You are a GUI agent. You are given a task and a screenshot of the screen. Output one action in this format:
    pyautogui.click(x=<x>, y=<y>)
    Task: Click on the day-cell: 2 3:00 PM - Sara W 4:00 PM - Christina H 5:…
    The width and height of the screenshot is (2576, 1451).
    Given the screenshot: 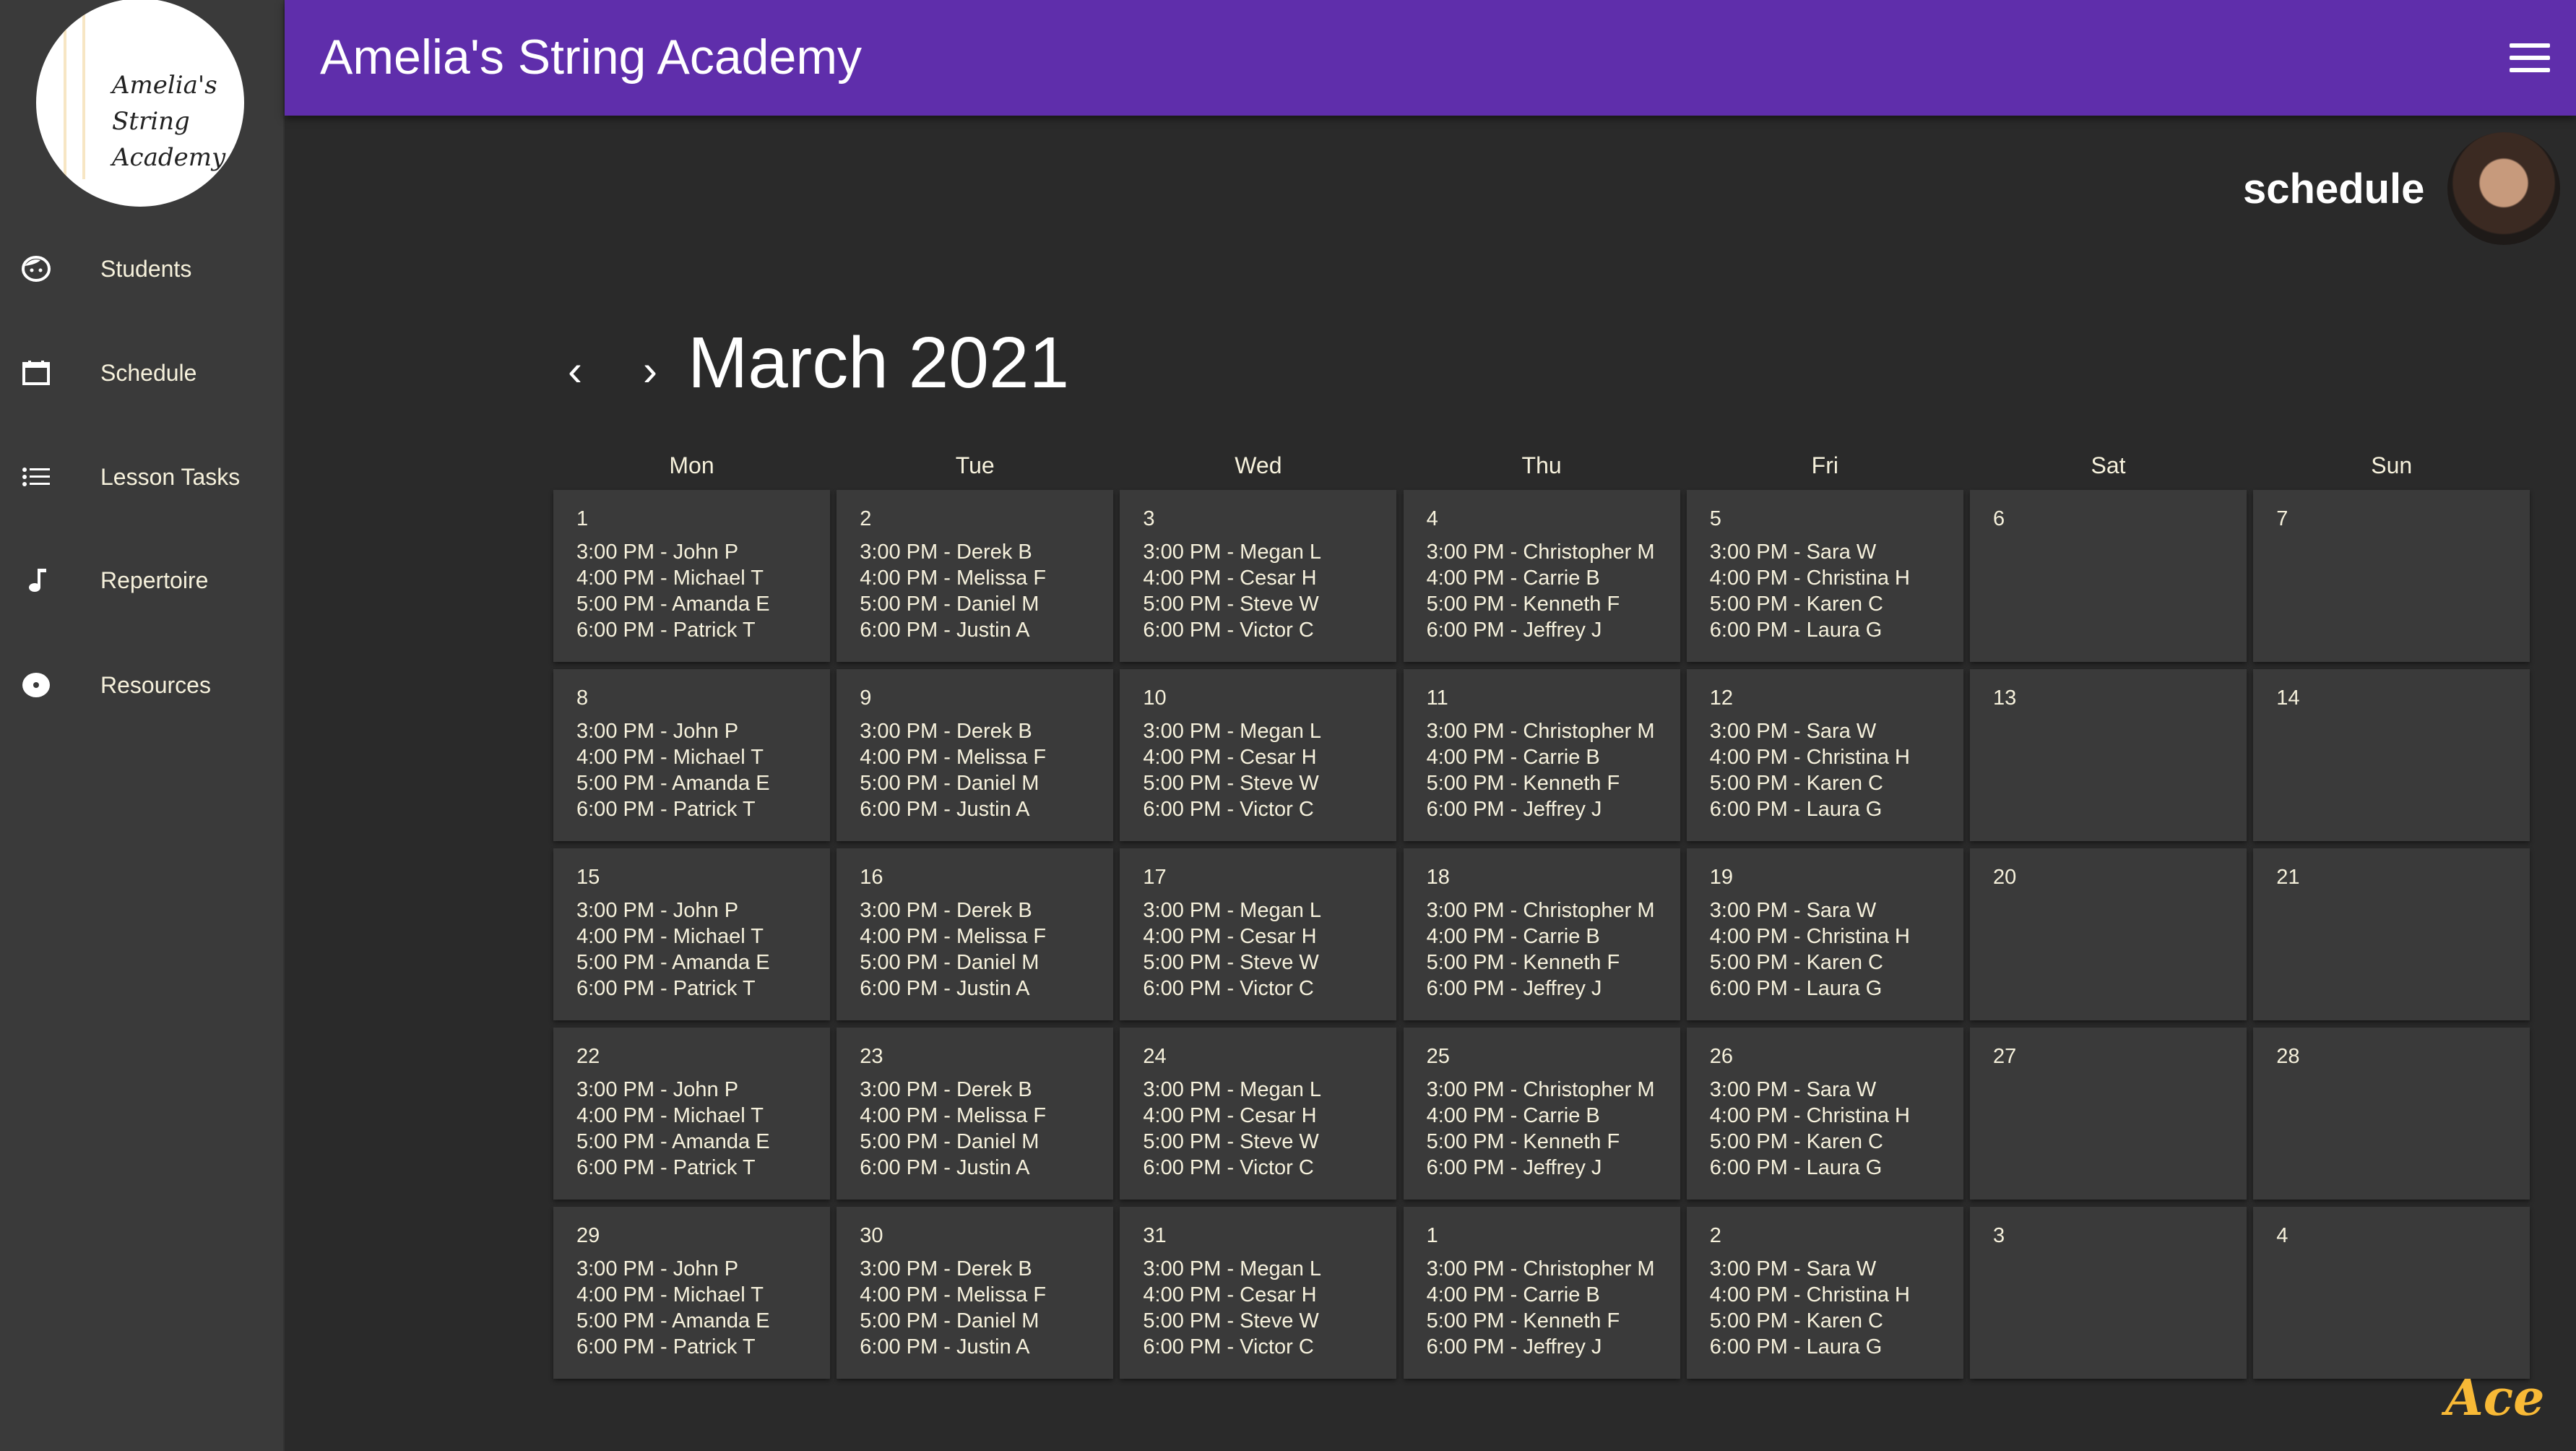 What is the action you would take?
    pyautogui.click(x=1825, y=1293)
    